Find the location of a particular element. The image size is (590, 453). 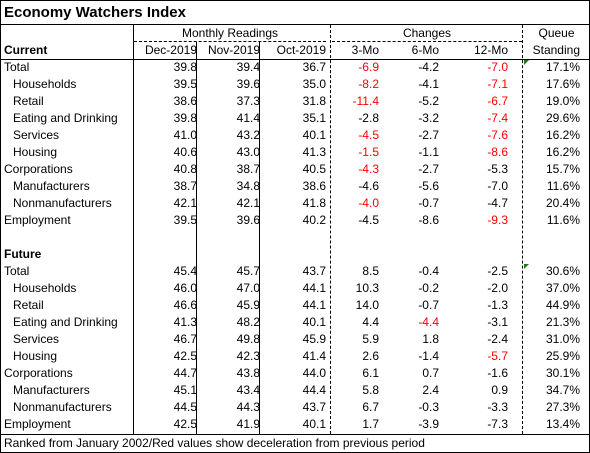

cell-m12: -7.1 is located at coordinates (497, 84).